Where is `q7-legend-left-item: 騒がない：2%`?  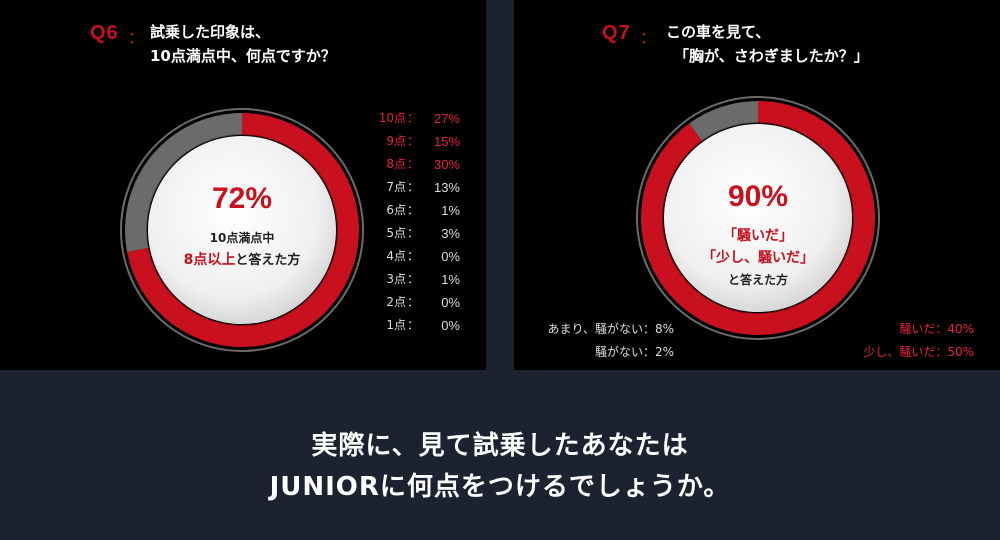
q7-legend-left-item: 騒がない：2% is located at coordinates (634, 352).